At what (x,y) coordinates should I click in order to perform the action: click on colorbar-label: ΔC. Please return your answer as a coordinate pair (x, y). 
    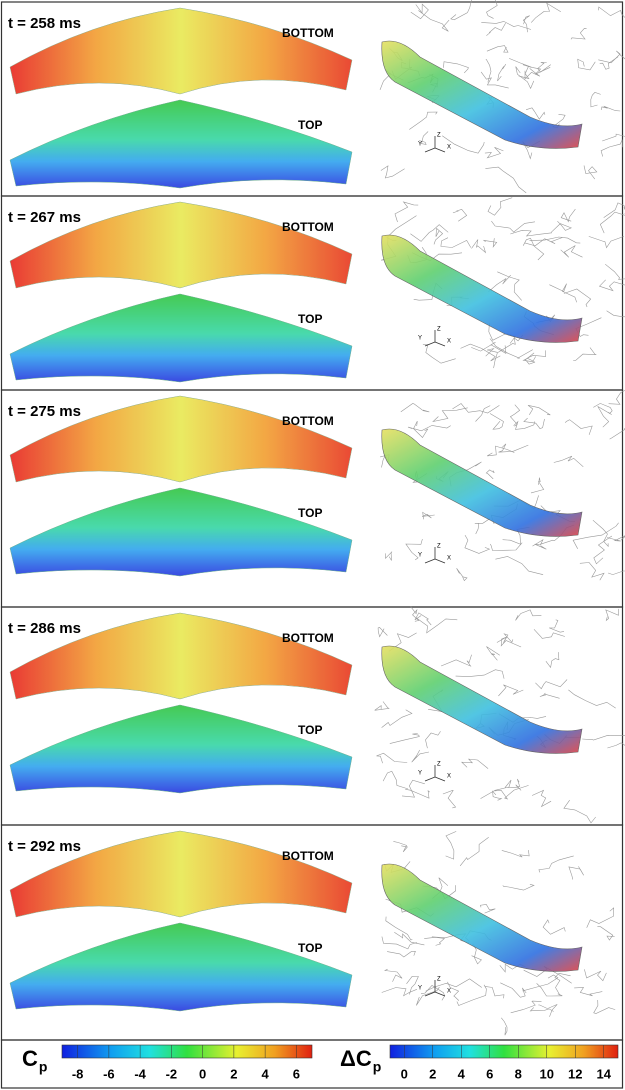
    Looking at the image, I should click on (356, 1058).